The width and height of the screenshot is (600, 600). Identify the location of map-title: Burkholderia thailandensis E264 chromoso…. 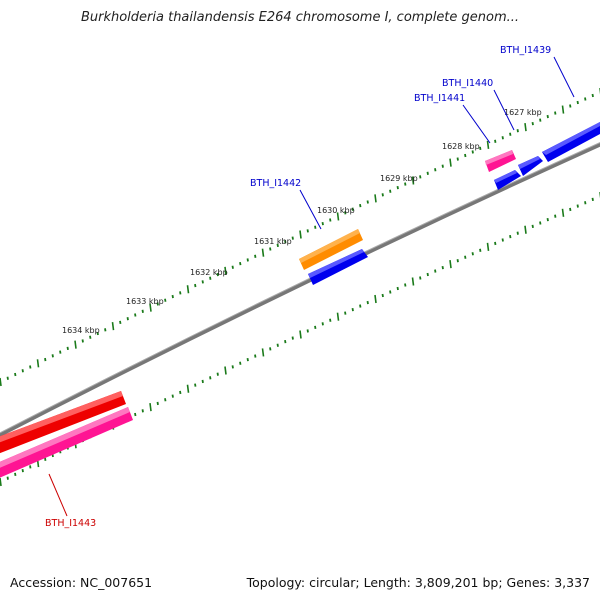
(300, 17).